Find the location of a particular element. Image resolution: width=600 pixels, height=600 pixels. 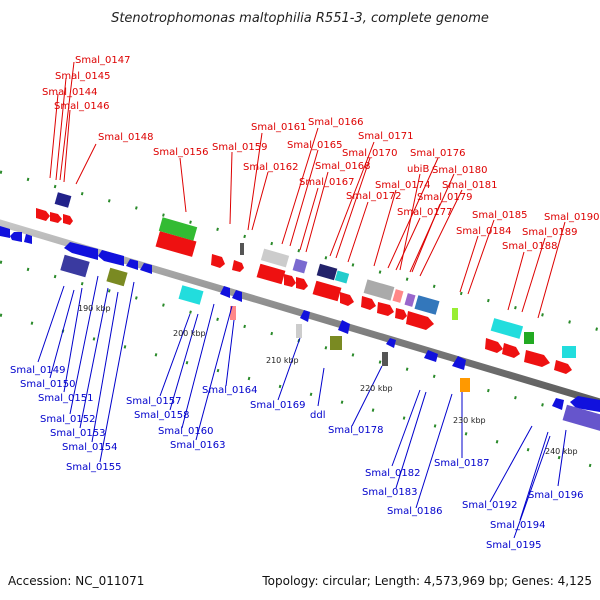

gene-label-Smal_0186: Smal_0186 is located at coordinates (414, 511).